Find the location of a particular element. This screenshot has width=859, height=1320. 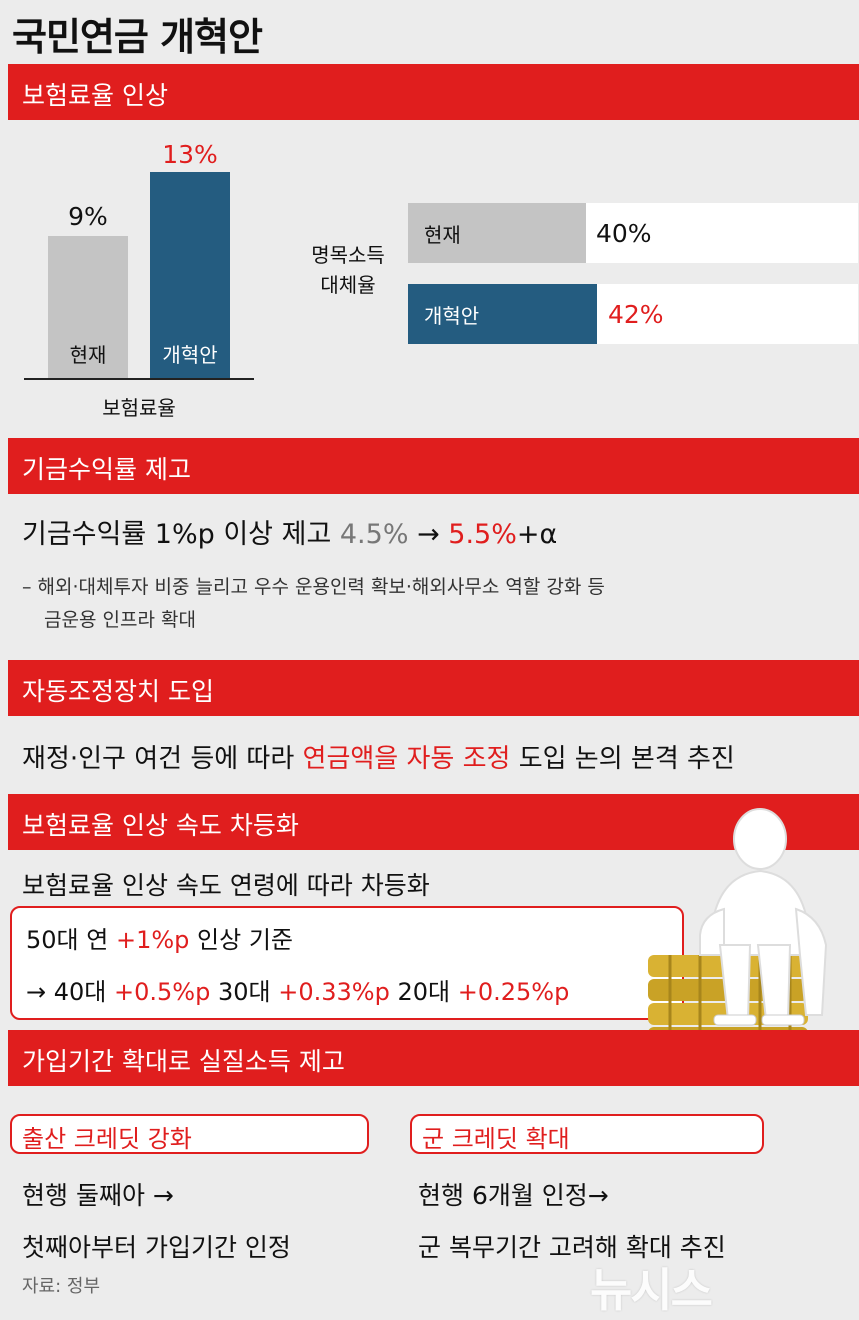

replacement-label: 명목소득 대체율 is located at coordinates (348, 270).